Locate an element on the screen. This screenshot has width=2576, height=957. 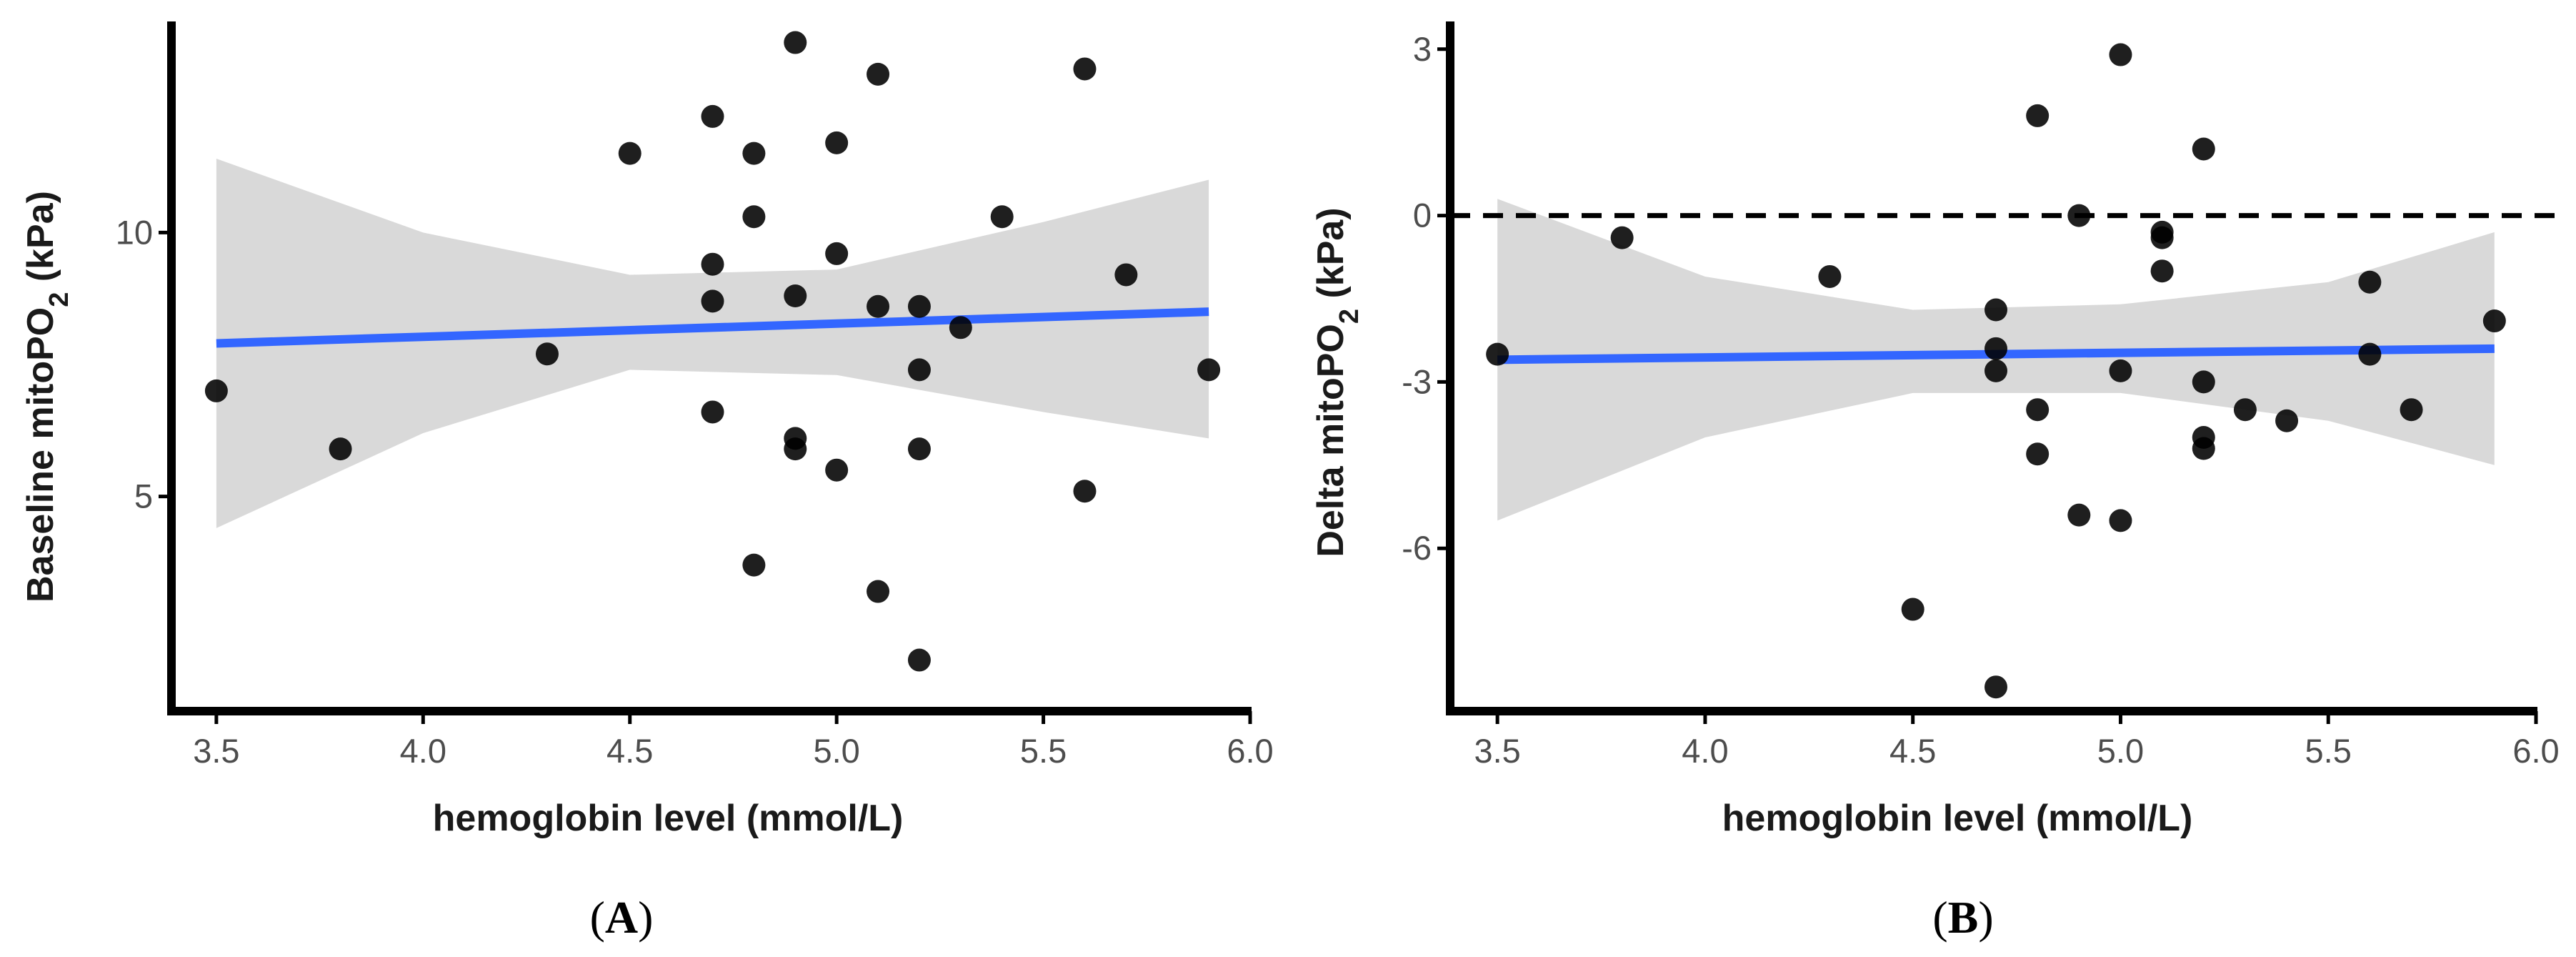
y-axis-title-main: Baseline mitoPO is located at coordinates (40, 455).